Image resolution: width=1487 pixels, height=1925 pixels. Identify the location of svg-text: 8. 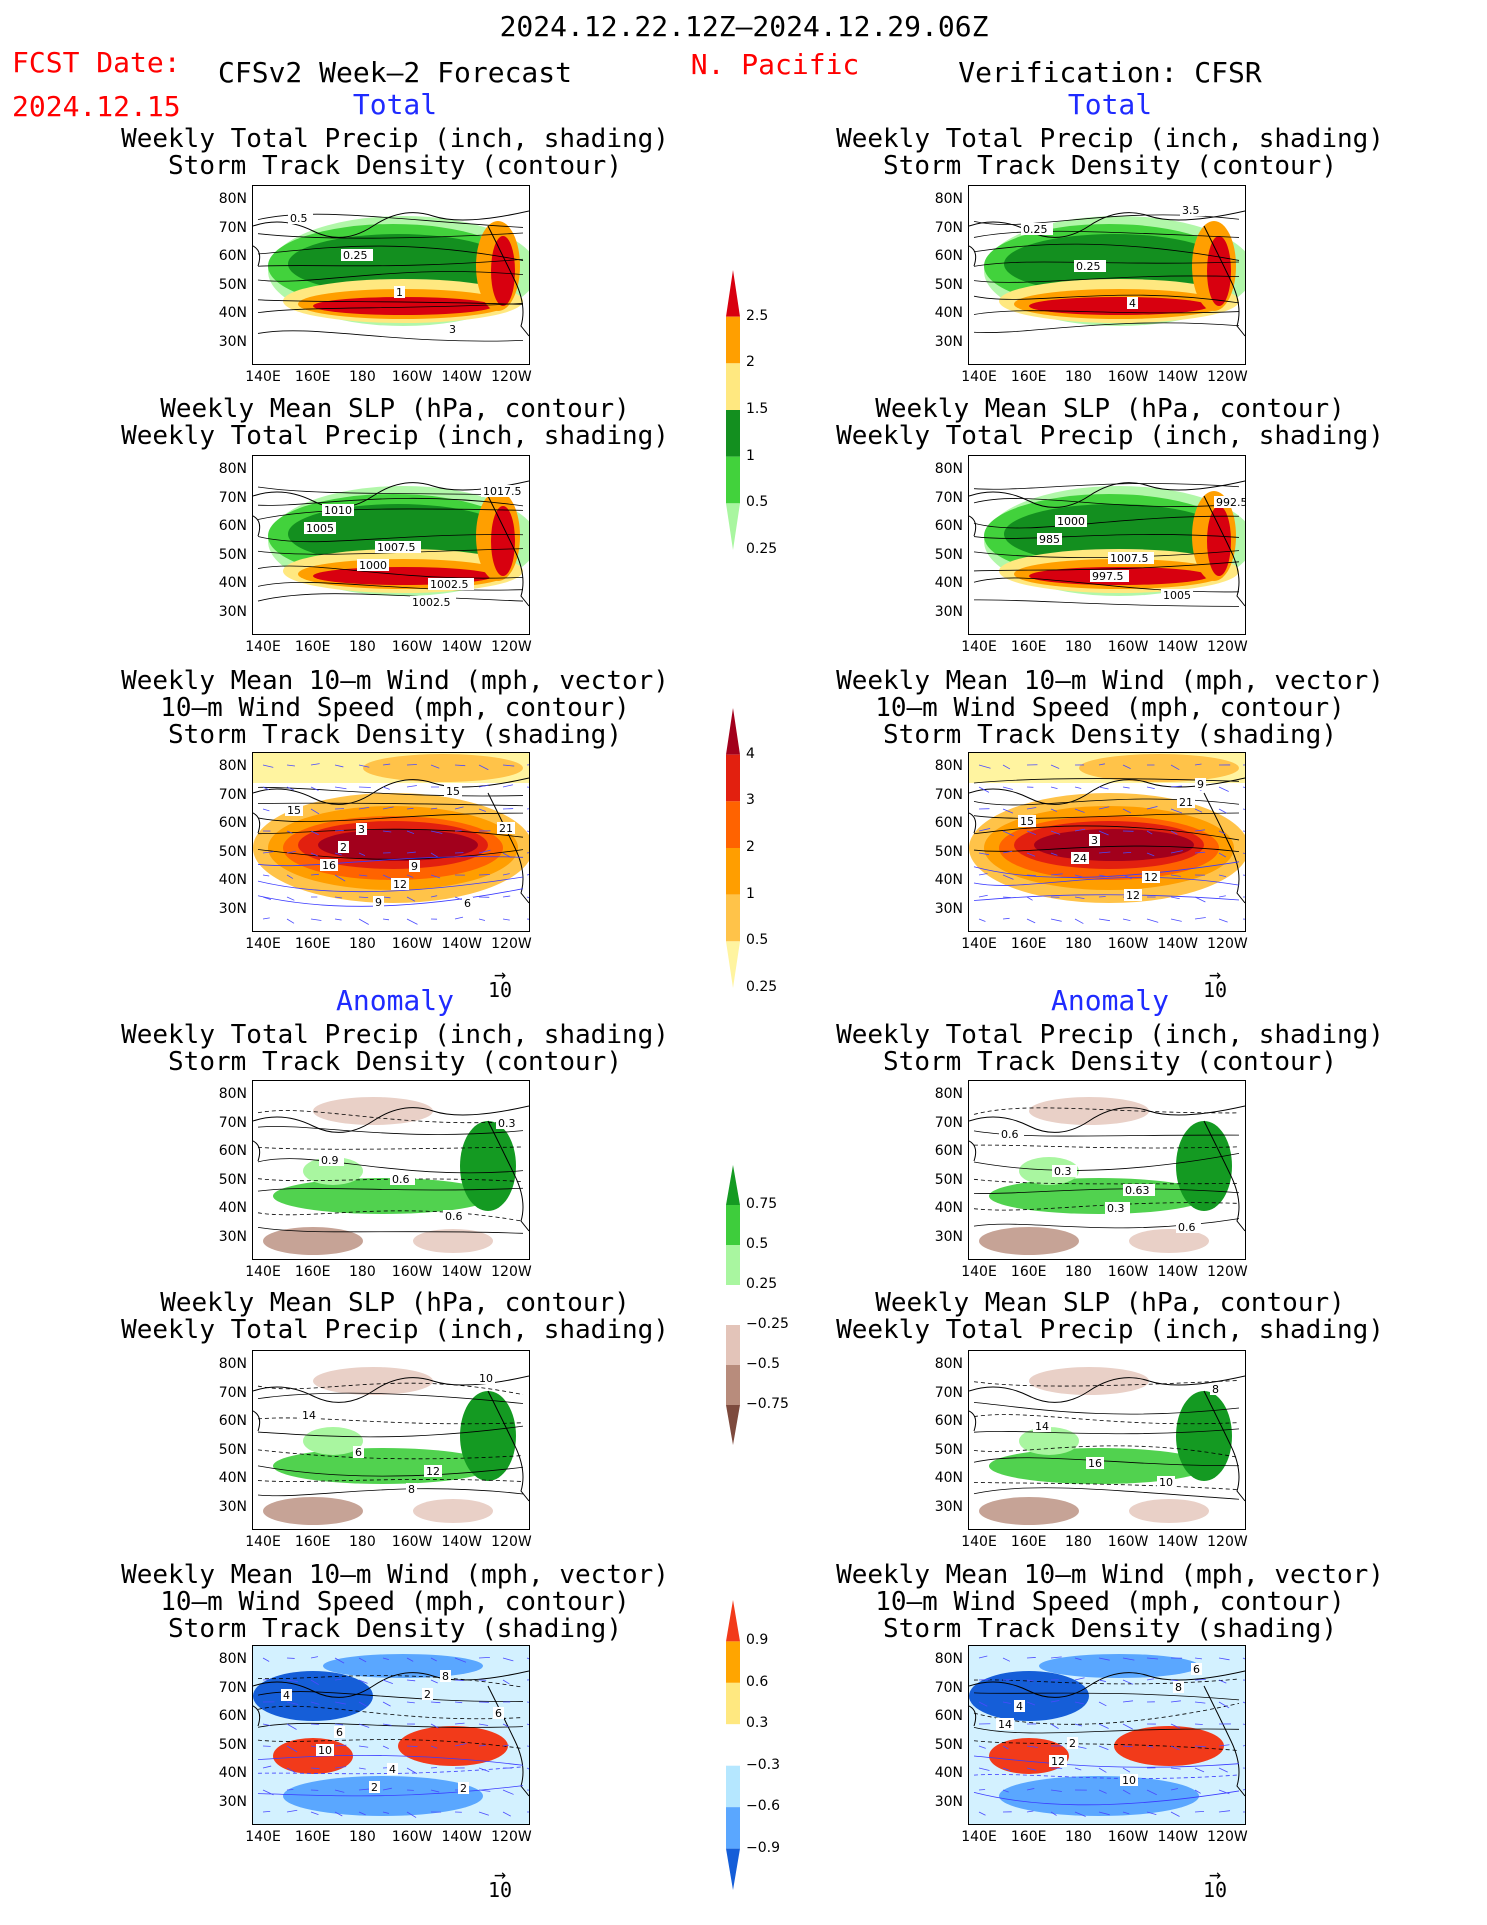
(445, 1676).